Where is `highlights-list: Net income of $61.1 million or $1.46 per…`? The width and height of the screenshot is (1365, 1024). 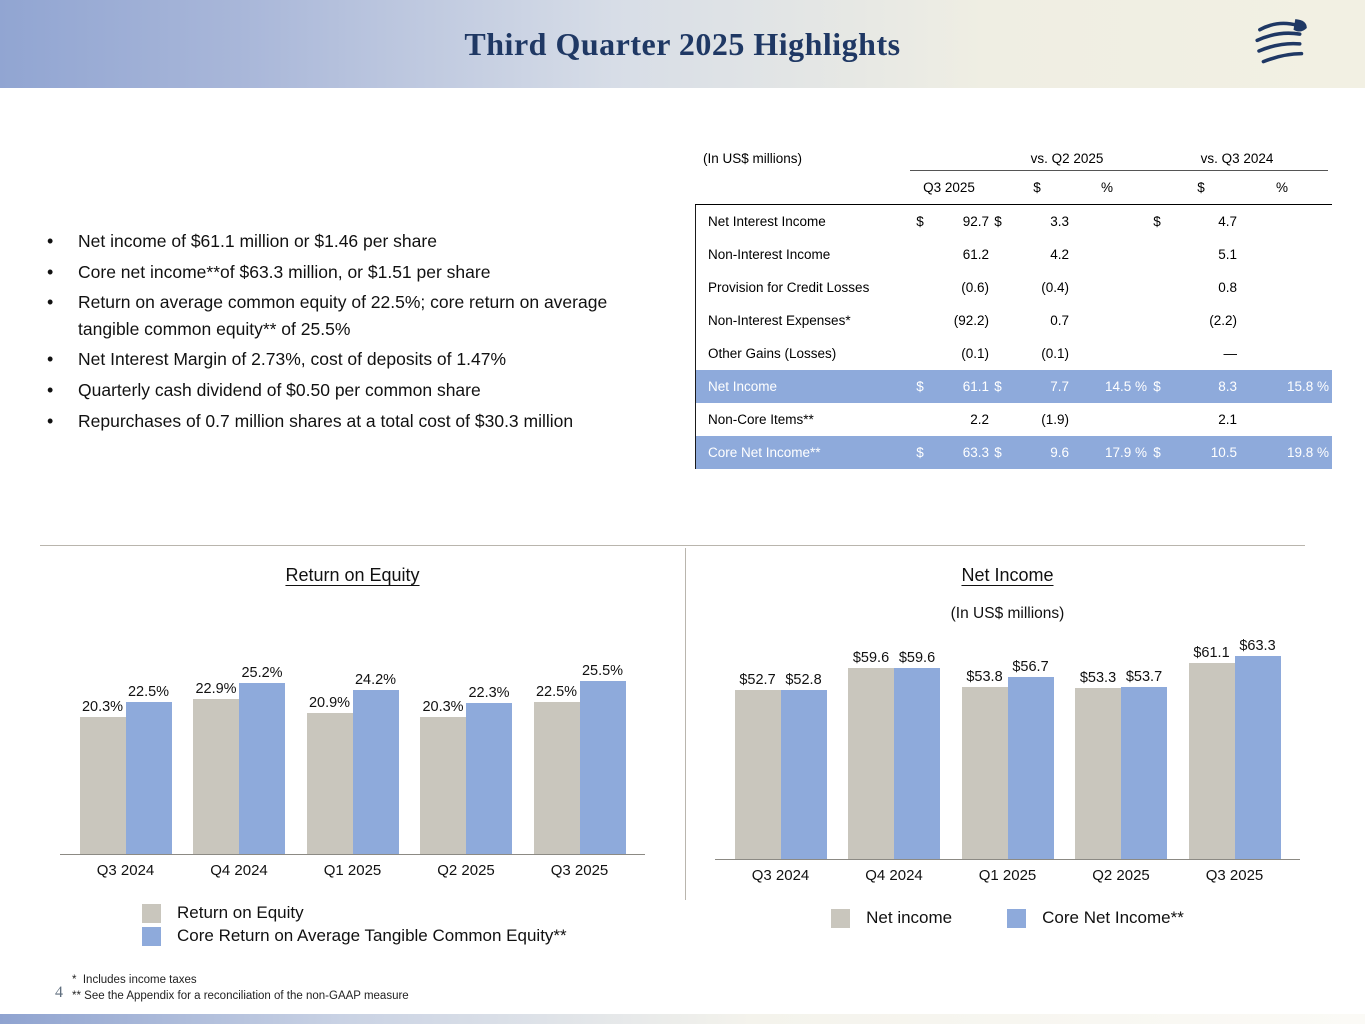
highlights-list: Net income of $61.1 million or $1.46 per… is located at coordinates (344, 331).